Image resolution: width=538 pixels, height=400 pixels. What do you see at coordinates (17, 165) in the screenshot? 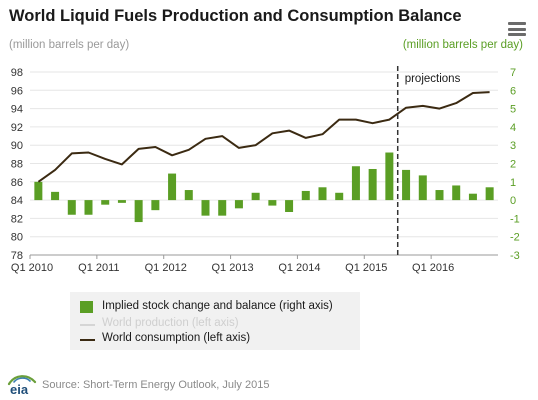
I see `left-axis-tick-label: 88` at bounding box center [17, 165].